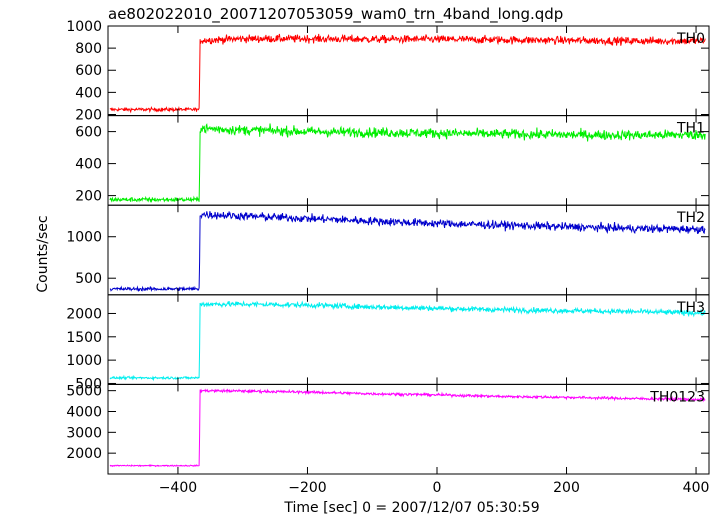 This screenshot has height=516, width=717. What do you see at coordinates (690, 308) in the screenshot?
I see `panel-label-th3: TH3` at bounding box center [690, 308].